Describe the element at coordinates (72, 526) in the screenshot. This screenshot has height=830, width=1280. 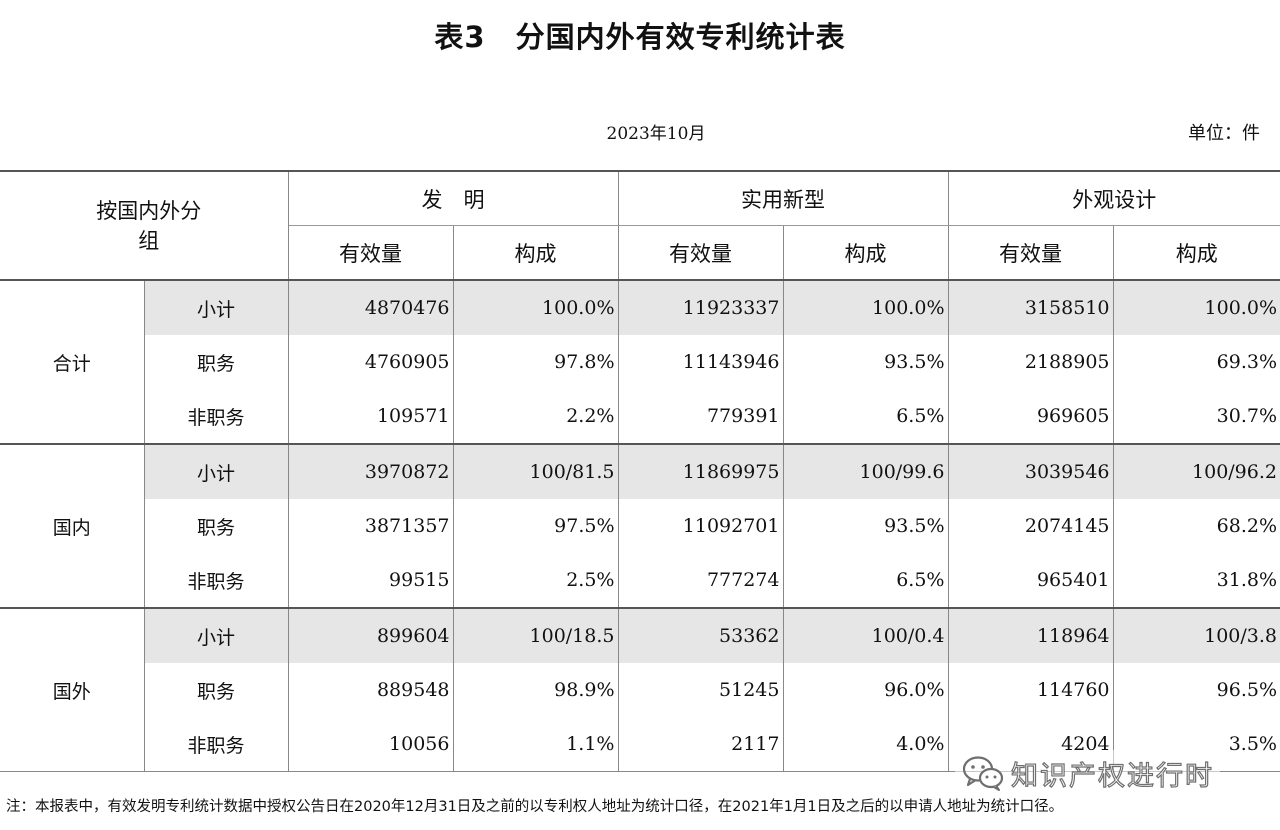
I see `group-label: 国内` at that location.